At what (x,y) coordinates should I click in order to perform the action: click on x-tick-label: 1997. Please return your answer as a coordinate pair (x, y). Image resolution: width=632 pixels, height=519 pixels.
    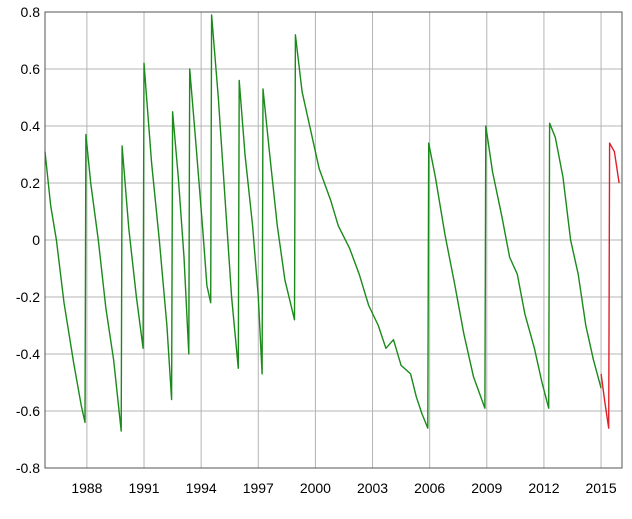
    Looking at the image, I should click on (258, 488).